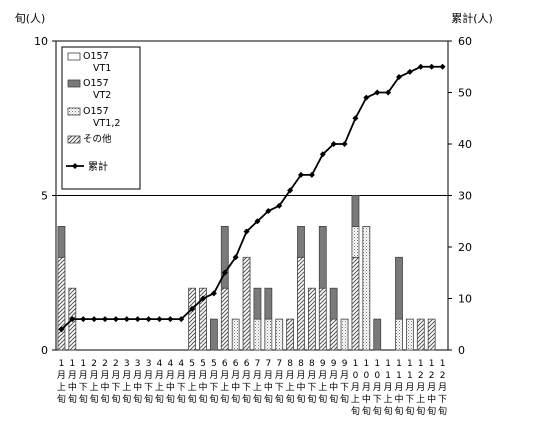  I want to click on right-tick-label: 60, so click(465, 41).